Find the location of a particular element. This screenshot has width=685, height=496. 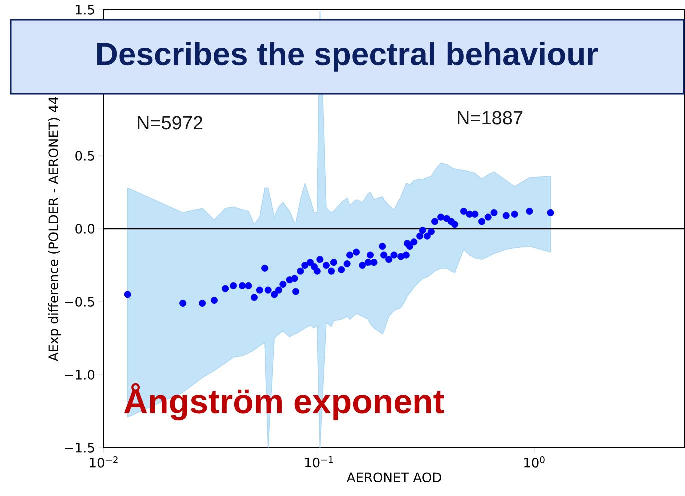

y-tick-label: 0.5 is located at coordinates (85, 156).